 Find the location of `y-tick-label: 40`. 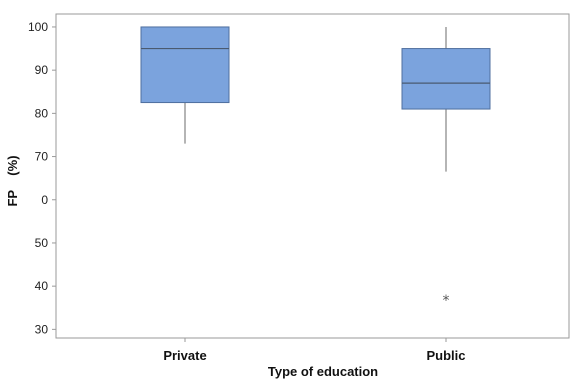

y-tick-label: 40 is located at coordinates (42, 286).